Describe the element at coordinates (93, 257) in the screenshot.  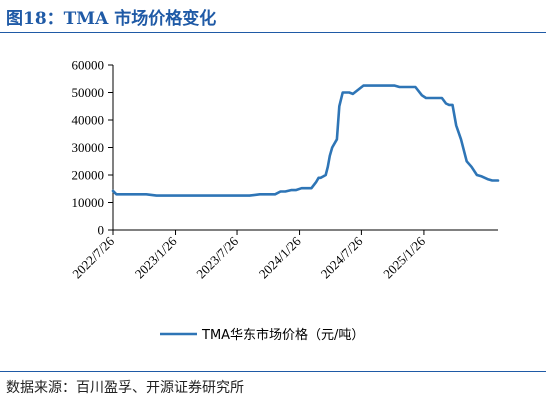
I see `x-tick-label: 2022/7/26` at that location.